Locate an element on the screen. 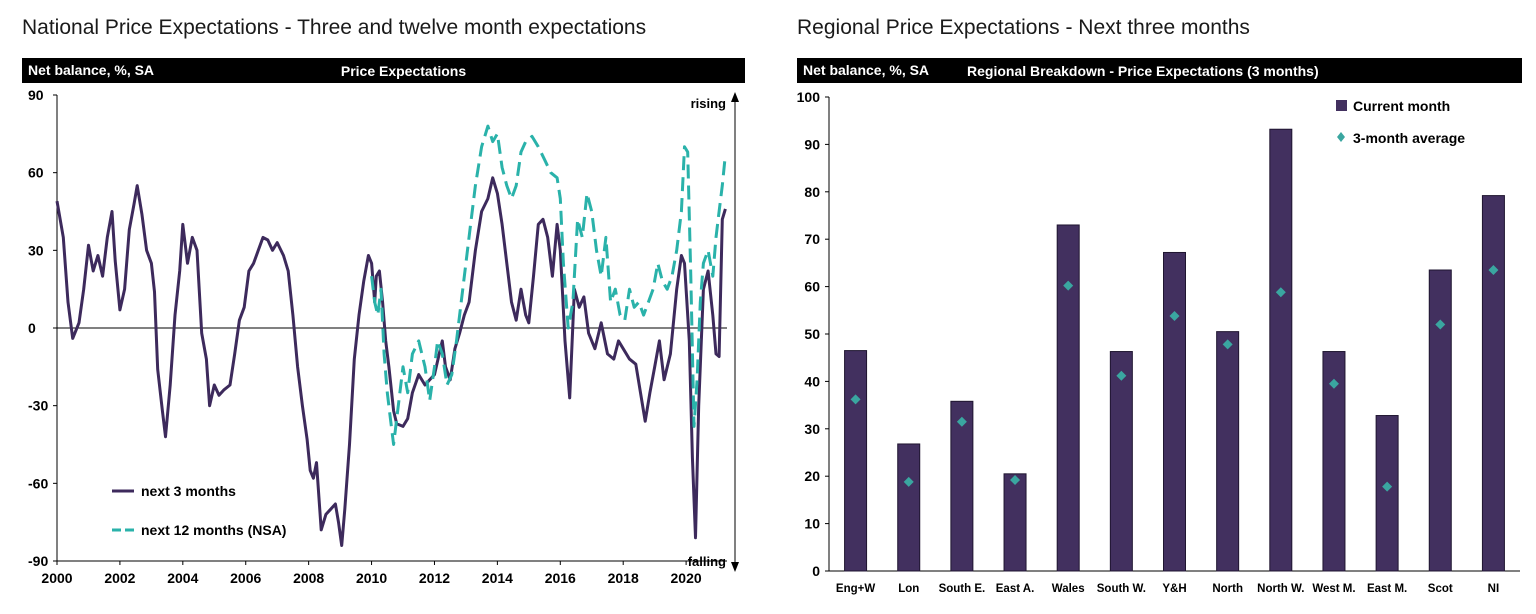 The width and height of the screenshot is (1536, 614). left-y-tick-label: -30 is located at coordinates (38, 406).